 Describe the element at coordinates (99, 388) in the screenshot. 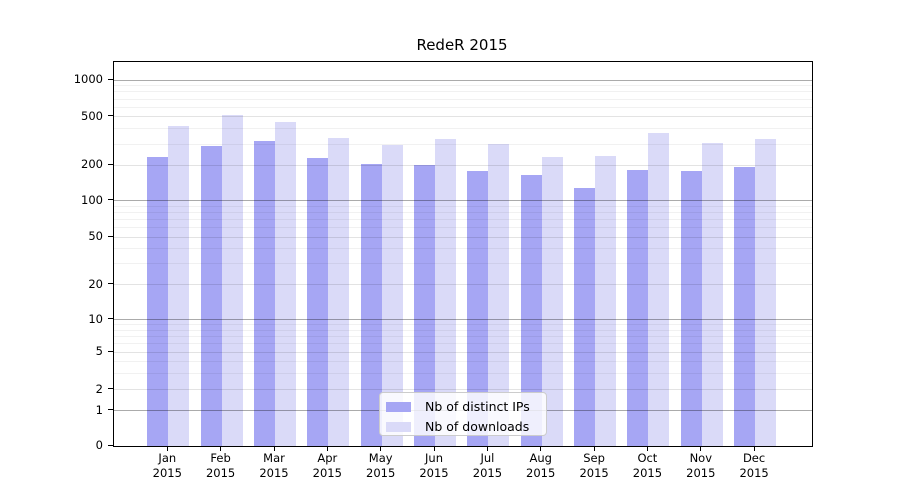

I see `y-tick-label-2: 2` at that location.